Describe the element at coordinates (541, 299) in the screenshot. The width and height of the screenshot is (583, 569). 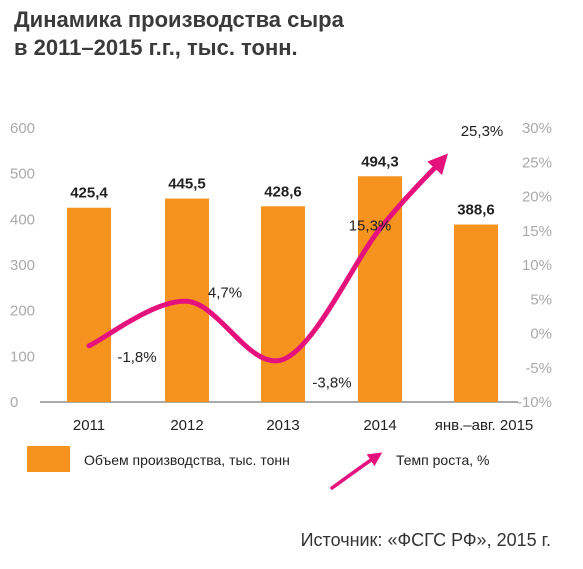
I see `right-tick-label: 5%` at that location.